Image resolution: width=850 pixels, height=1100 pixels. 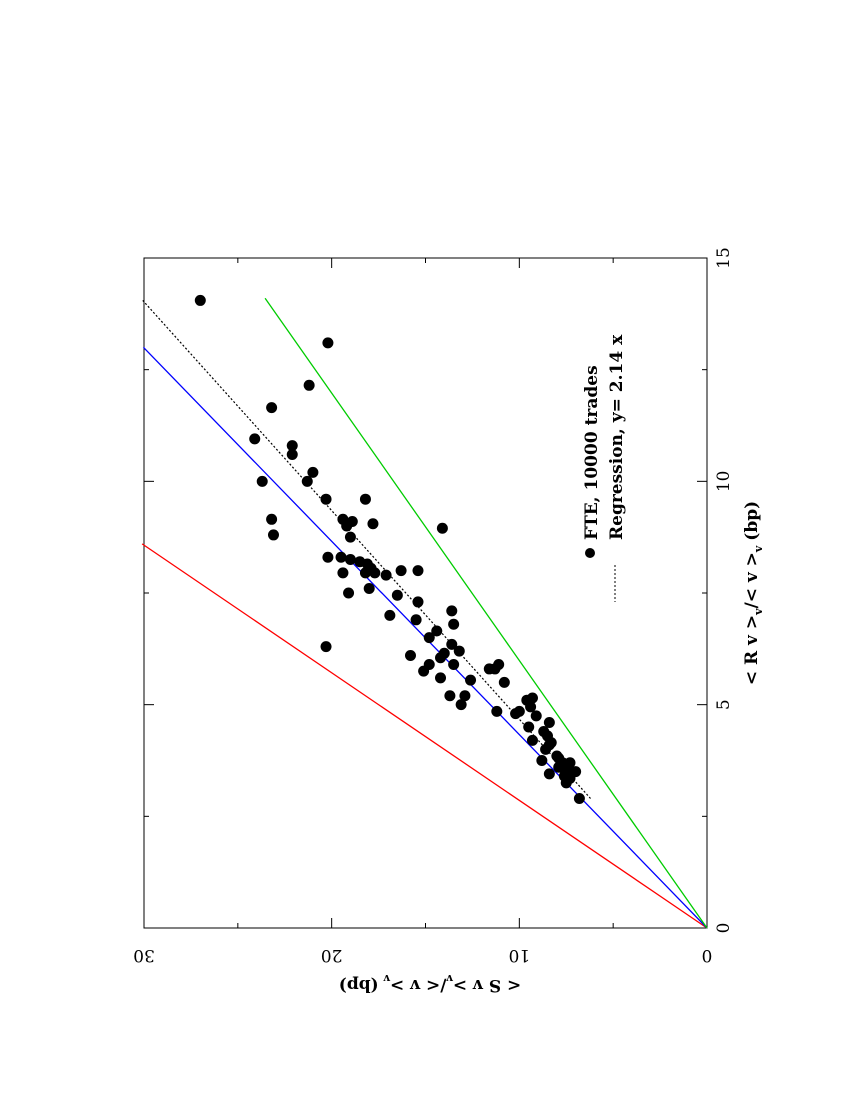 What do you see at coordinates (724, 704) in the screenshot?
I see `x-tick-label: 5` at bounding box center [724, 704].